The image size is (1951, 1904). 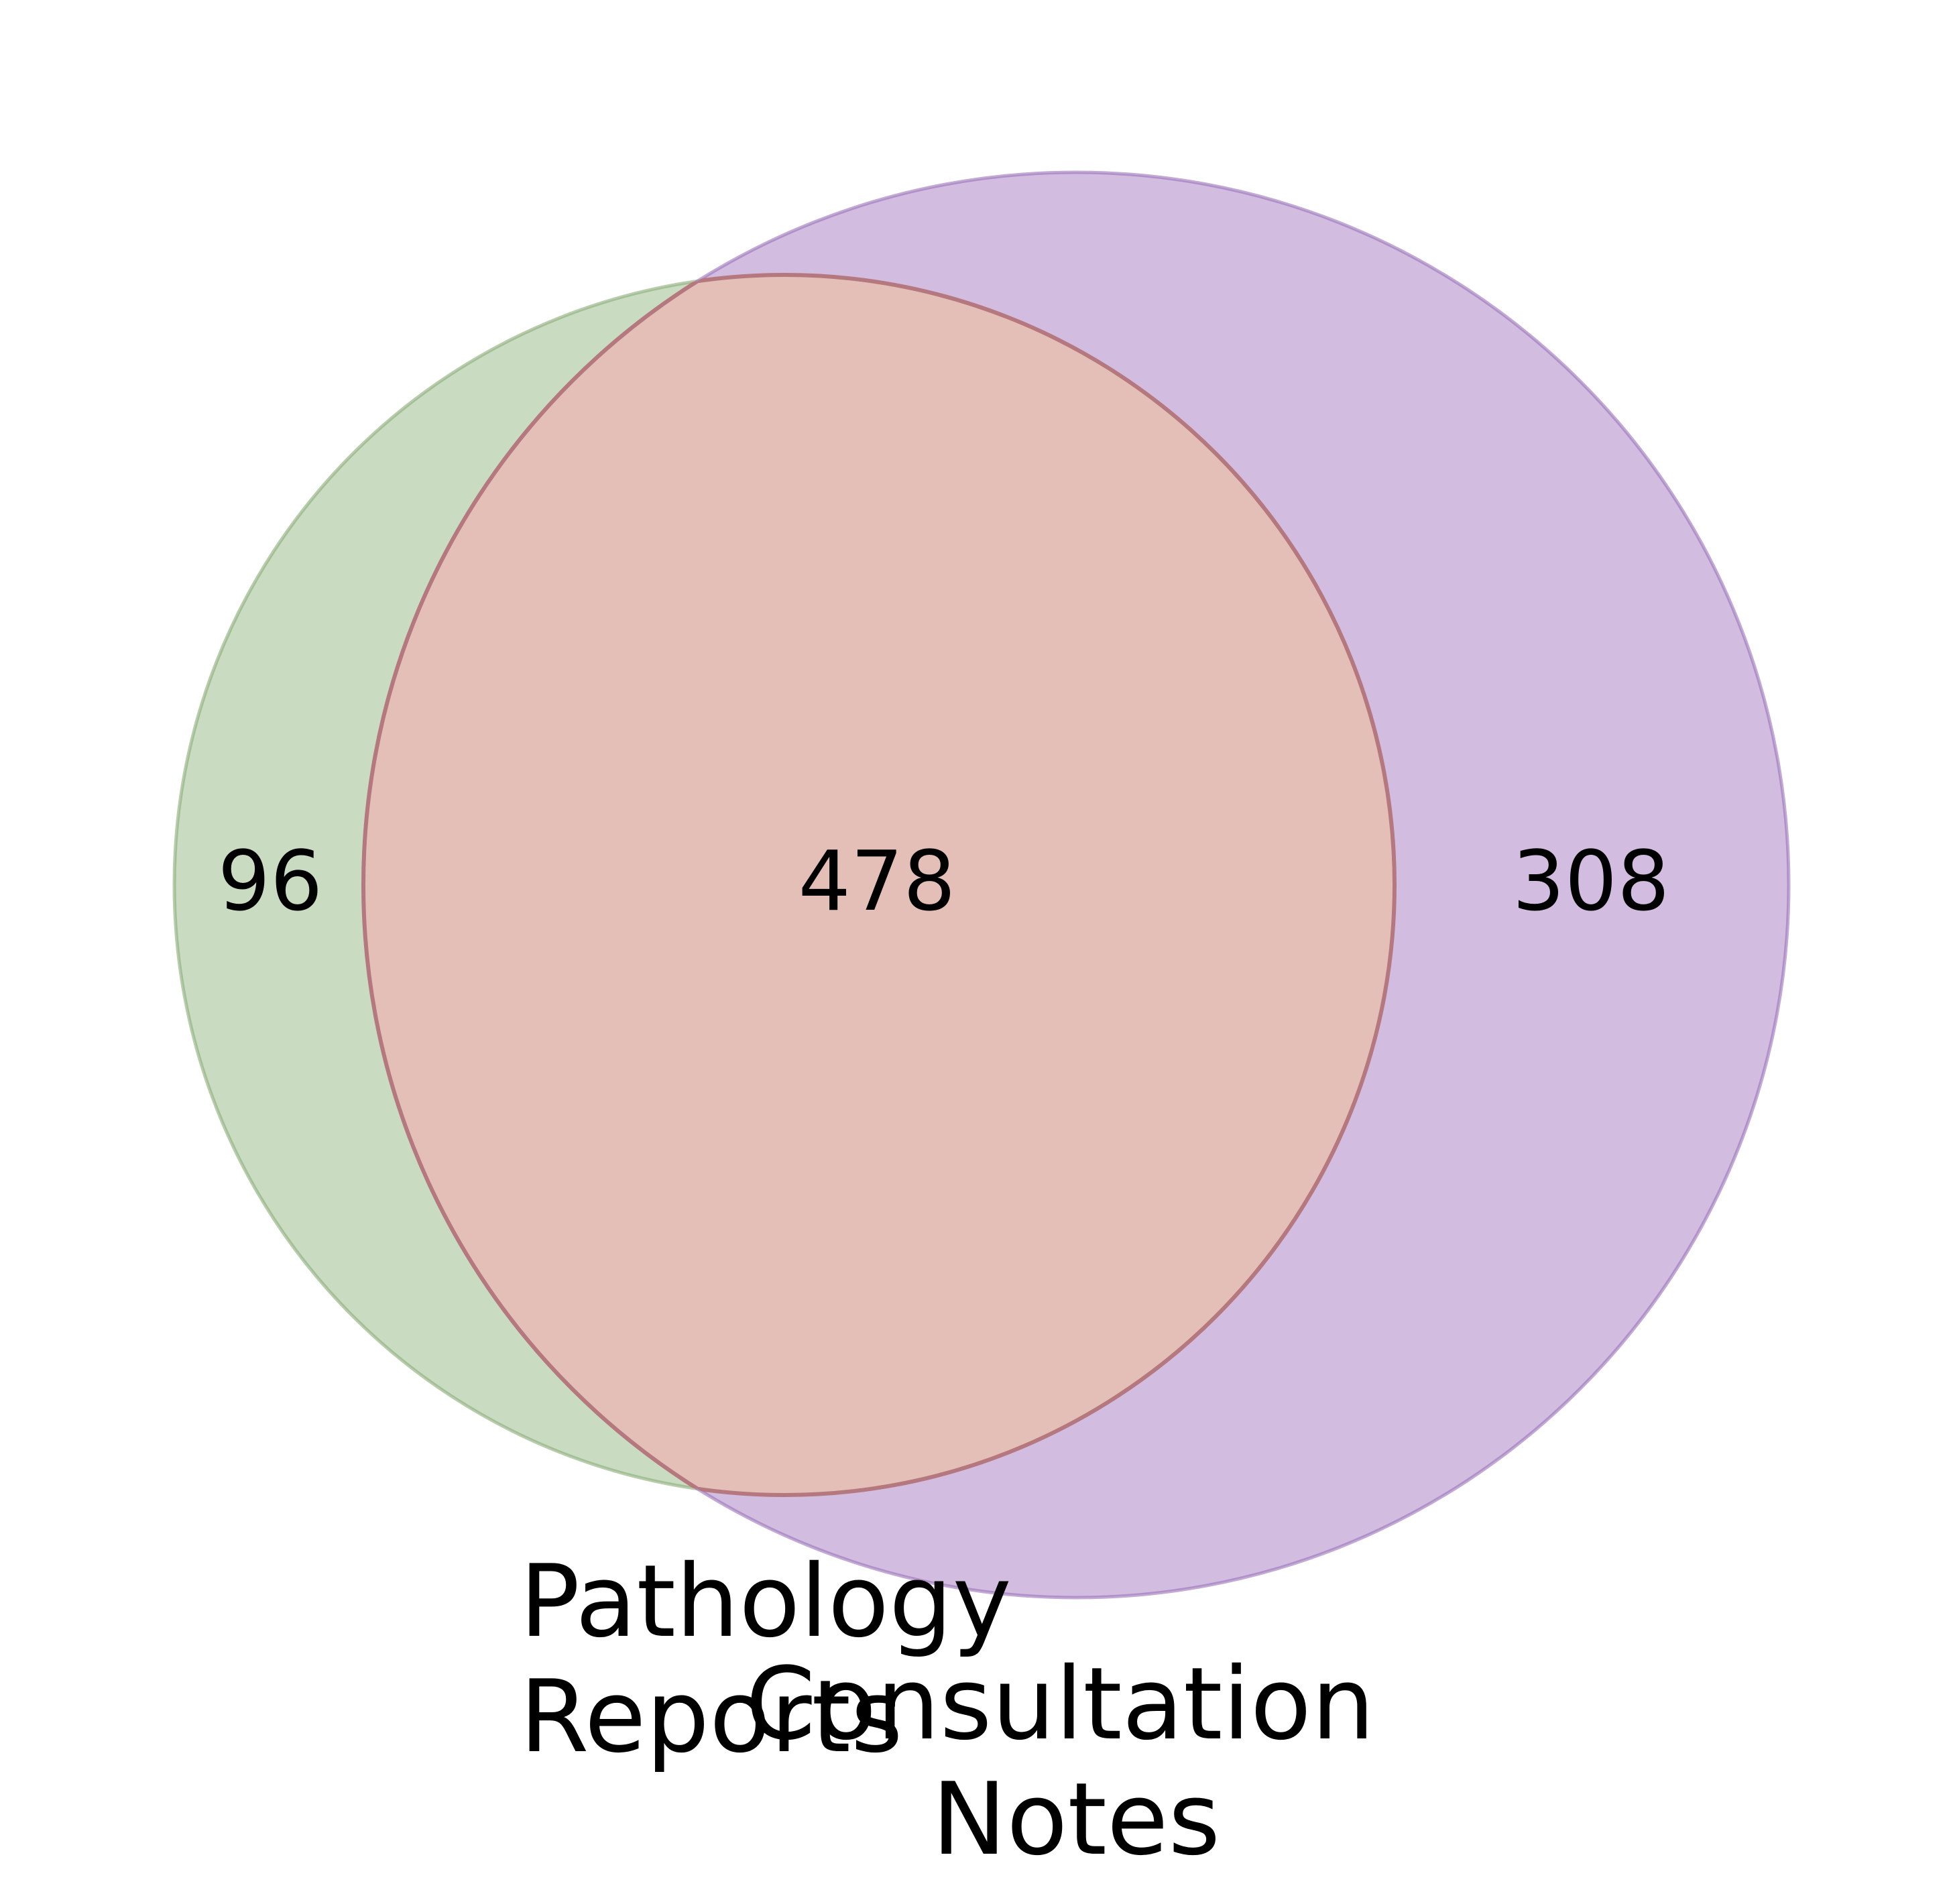 I want to click on set-label-pathology-reports: Pathology Reports, so click(x=781, y=1660).